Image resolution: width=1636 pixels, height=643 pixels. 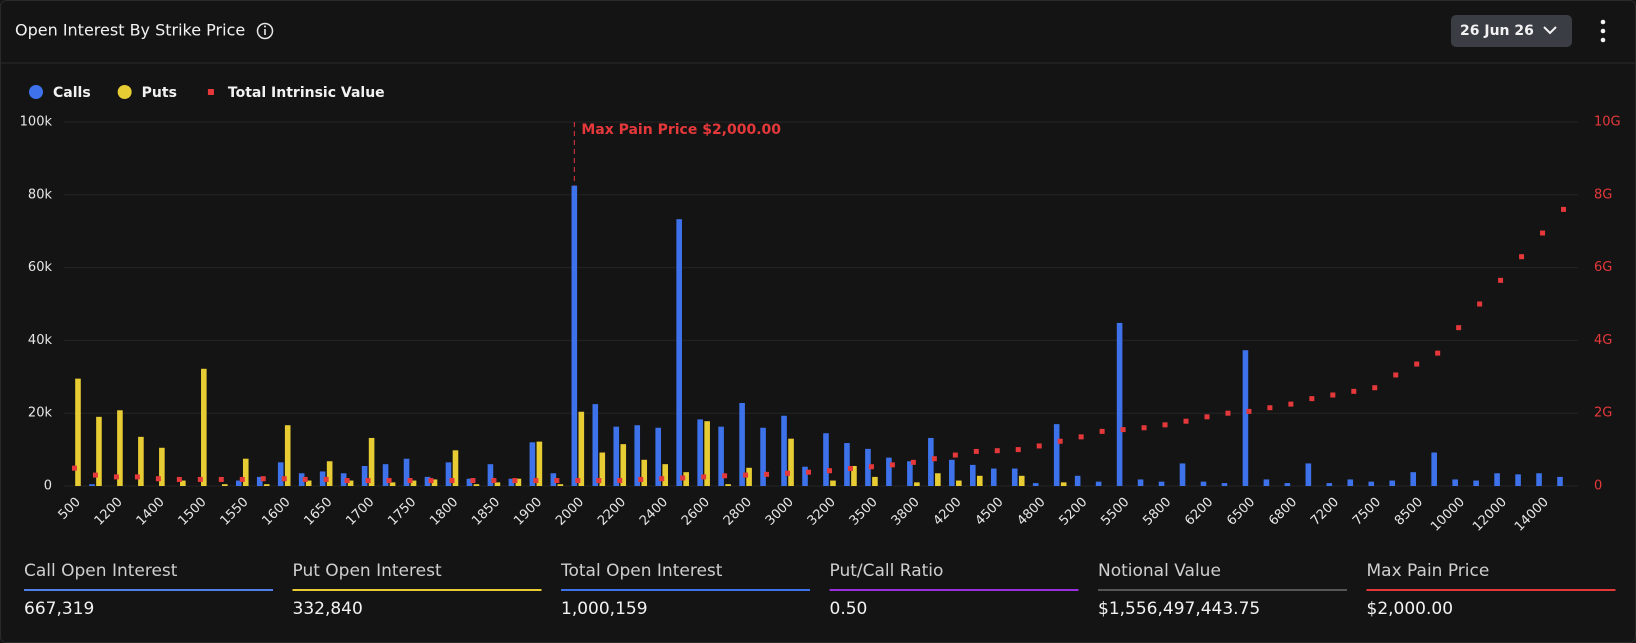 What do you see at coordinates (1428, 571) in the screenshot?
I see `stat-label: Max Pain Price` at bounding box center [1428, 571].